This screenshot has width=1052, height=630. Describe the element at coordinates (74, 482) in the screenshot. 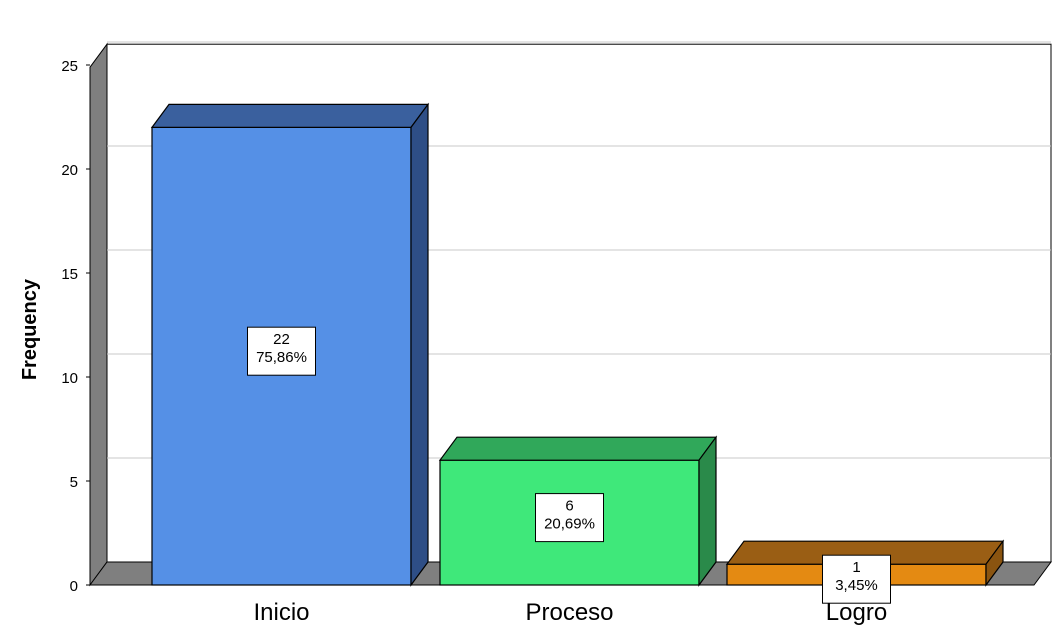

I see `y-tick-label: 5` at that location.